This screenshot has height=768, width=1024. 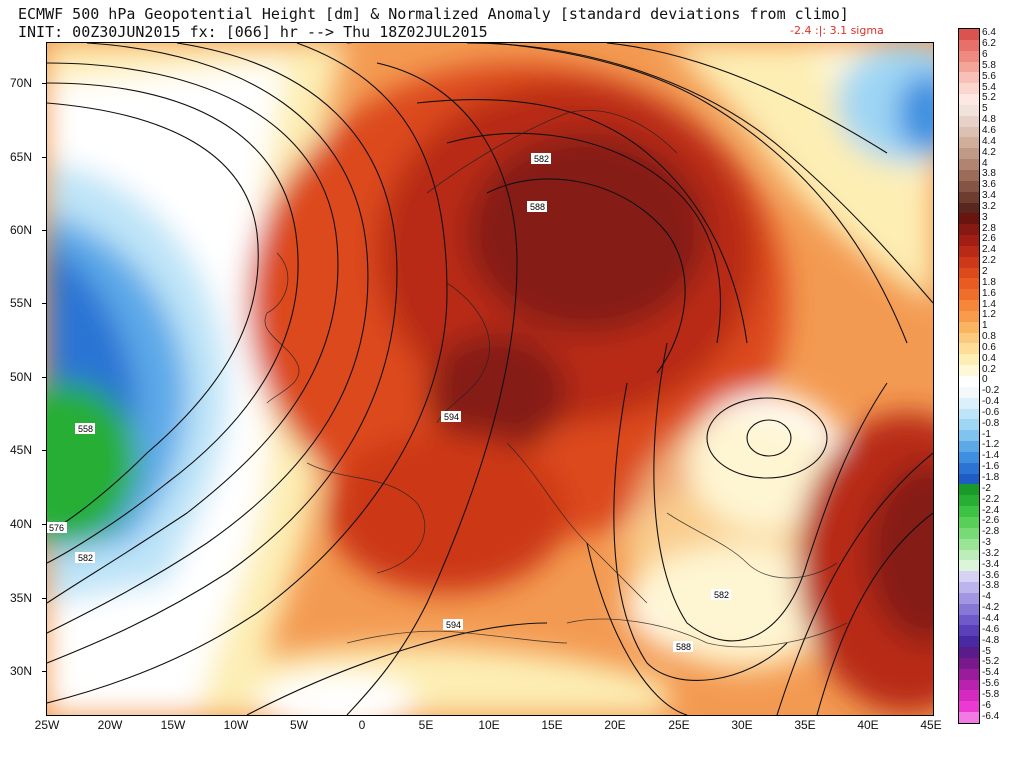 What do you see at coordinates (989, 304) in the screenshot?
I see `colorbar-label: 1.4` at bounding box center [989, 304].